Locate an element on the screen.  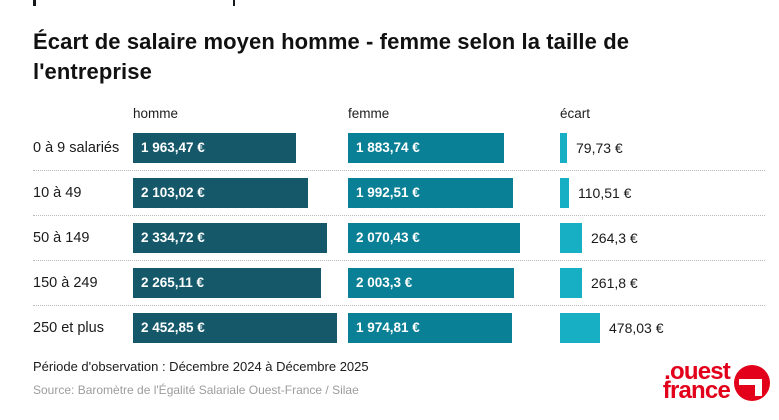
row-label: 0 à 9 salariés is located at coordinates (76, 148).